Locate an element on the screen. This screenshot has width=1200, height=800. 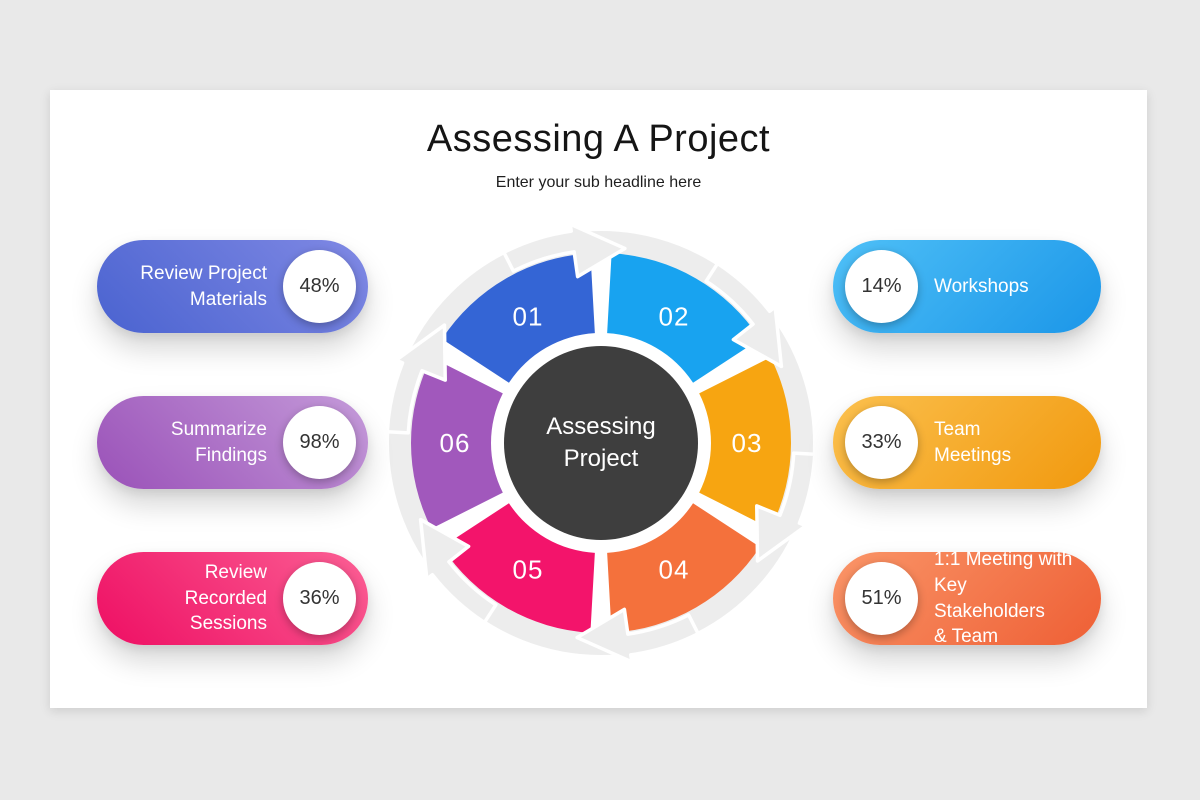
wheel-center-circle is located at coordinates (601, 443).